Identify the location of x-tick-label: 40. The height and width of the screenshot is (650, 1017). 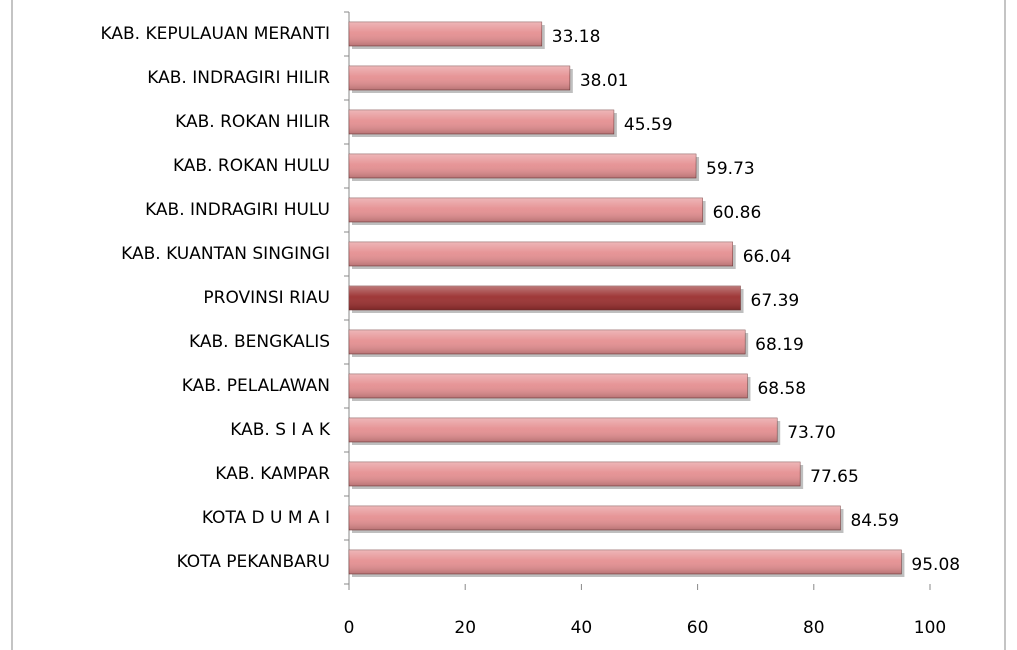
(582, 628).